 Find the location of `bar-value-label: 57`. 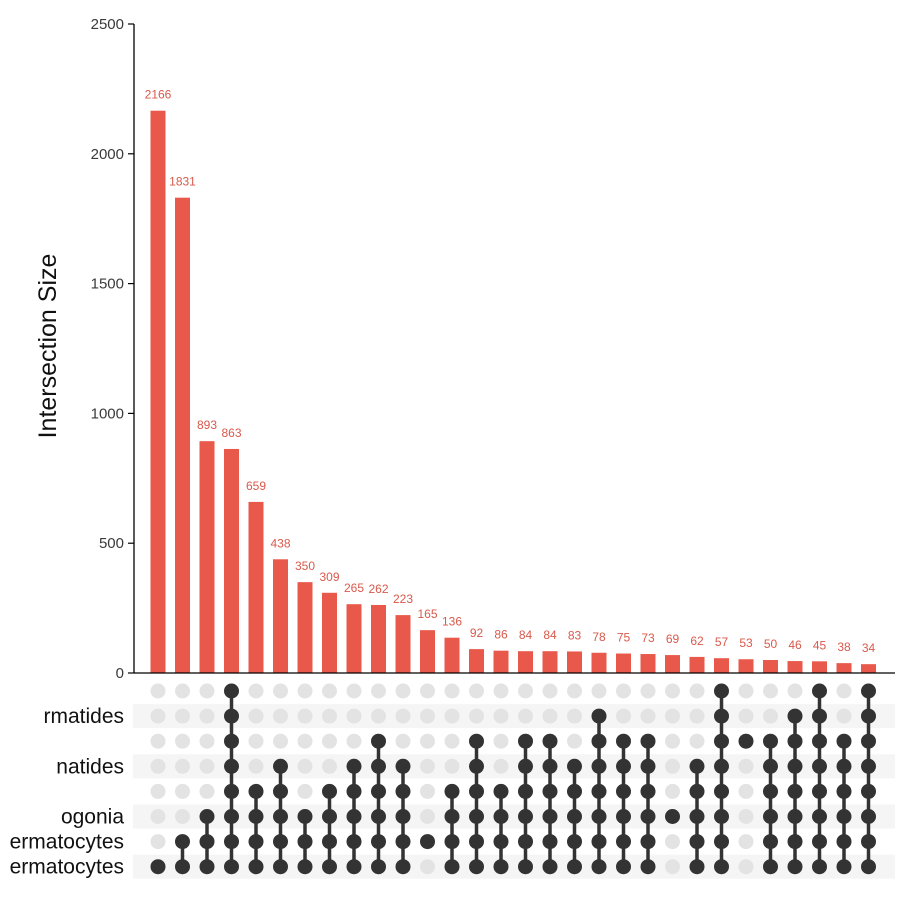

bar-value-label: 57 is located at coordinates (722, 642).